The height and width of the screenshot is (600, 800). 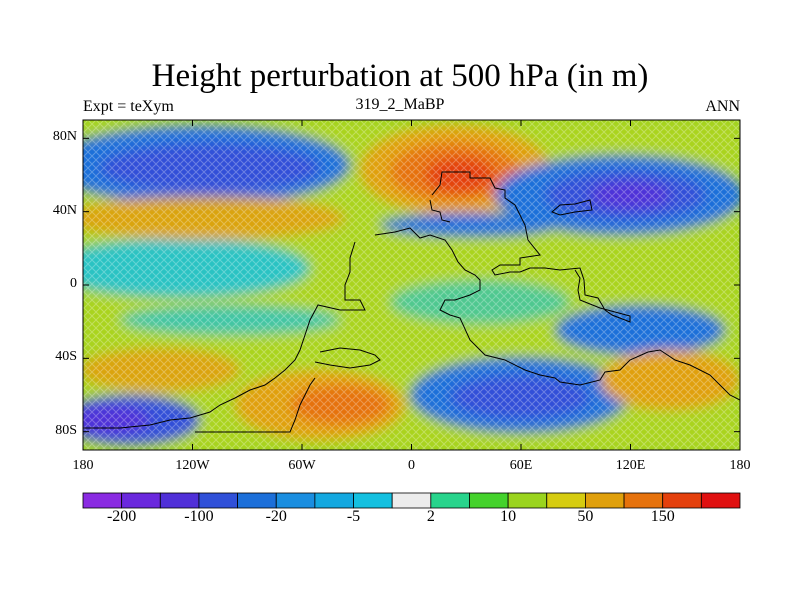 What do you see at coordinates (121, 516) in the screenshot?
I see `colorbar-label: -200` at bounding box center [121, 516].